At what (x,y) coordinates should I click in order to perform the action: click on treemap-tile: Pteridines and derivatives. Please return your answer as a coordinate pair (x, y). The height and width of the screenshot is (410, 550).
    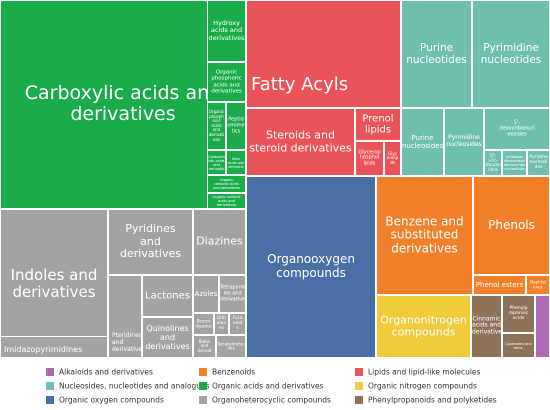
    Looking at the image, I should click on (125, 316).